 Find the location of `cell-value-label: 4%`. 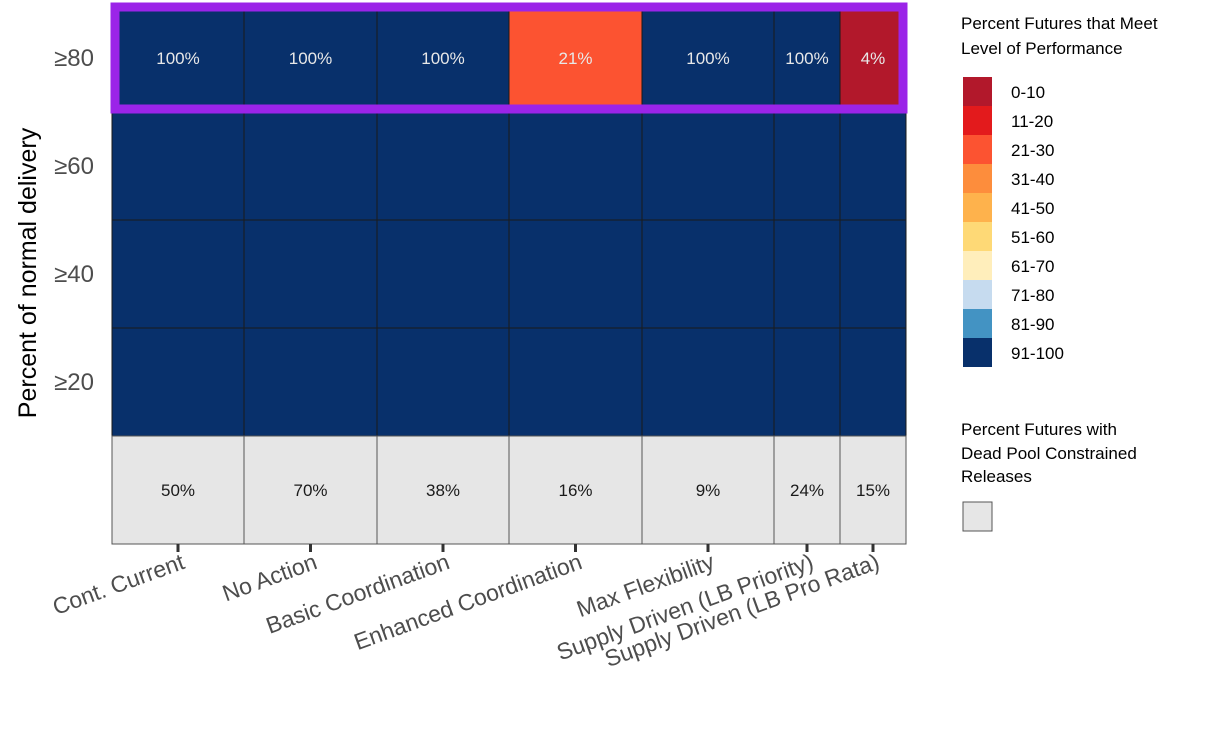

cell-value-label: 4% is located at coordinates (873, 58).